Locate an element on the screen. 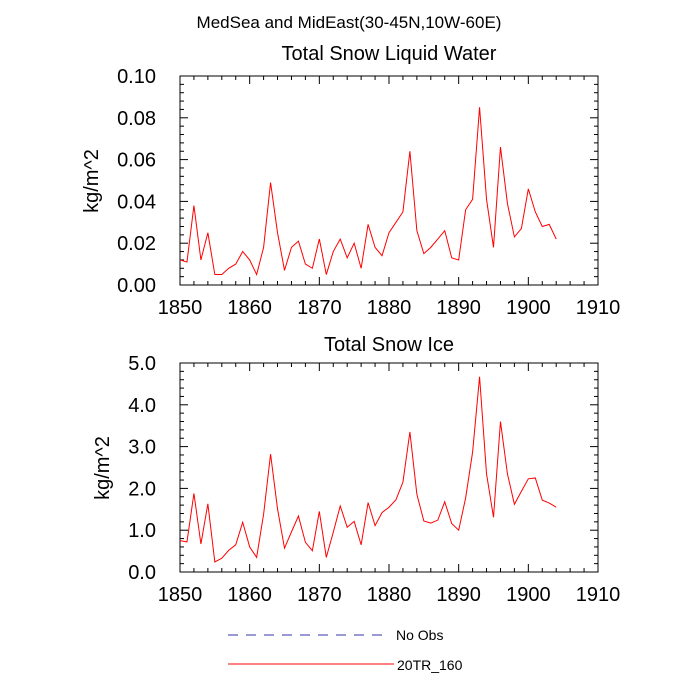  figure-title: MedSea and MidEast(30-45N,10W-60E) is located at coordinates (349, 22).